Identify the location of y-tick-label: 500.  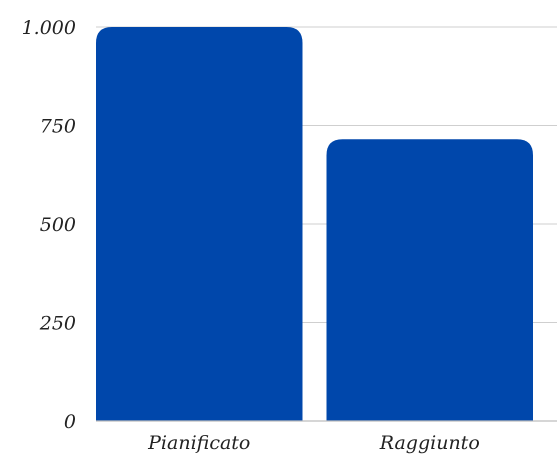
(58, 225).